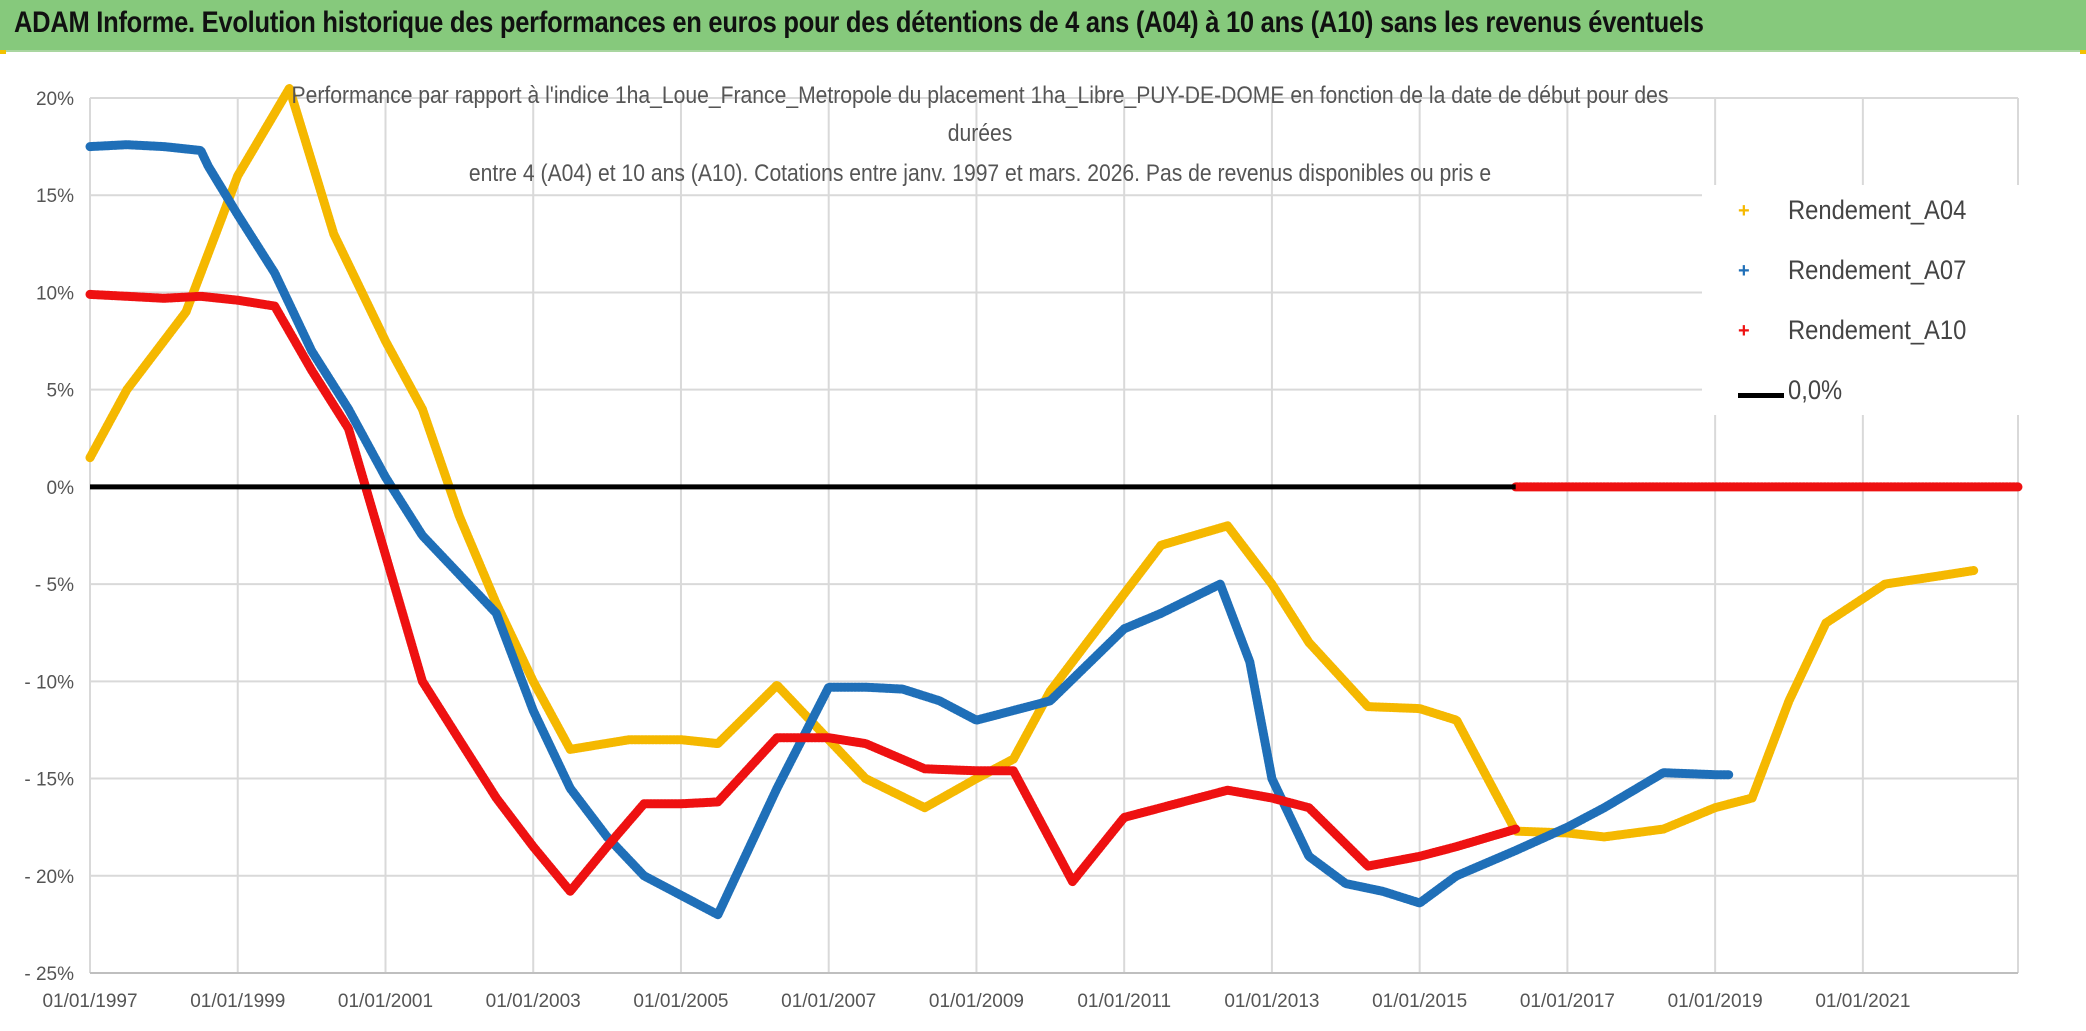  Describe the element at coordinates (237, 1001) in the screenshot. I see `x-tick-label: 01/01/1999` at that location.